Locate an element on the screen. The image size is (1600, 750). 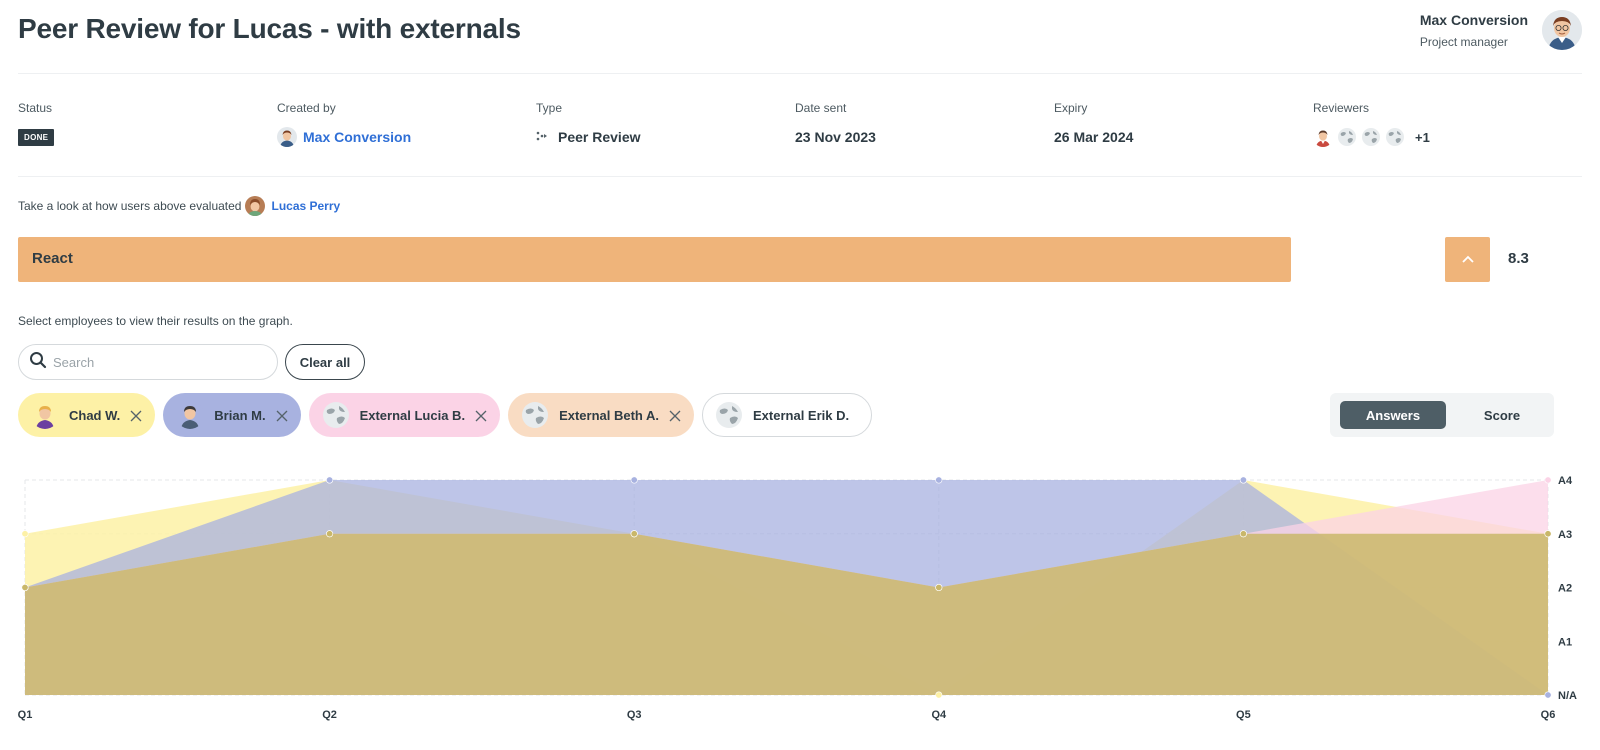
view-toggle: Answers Score is located at coordinates (1442, 415).